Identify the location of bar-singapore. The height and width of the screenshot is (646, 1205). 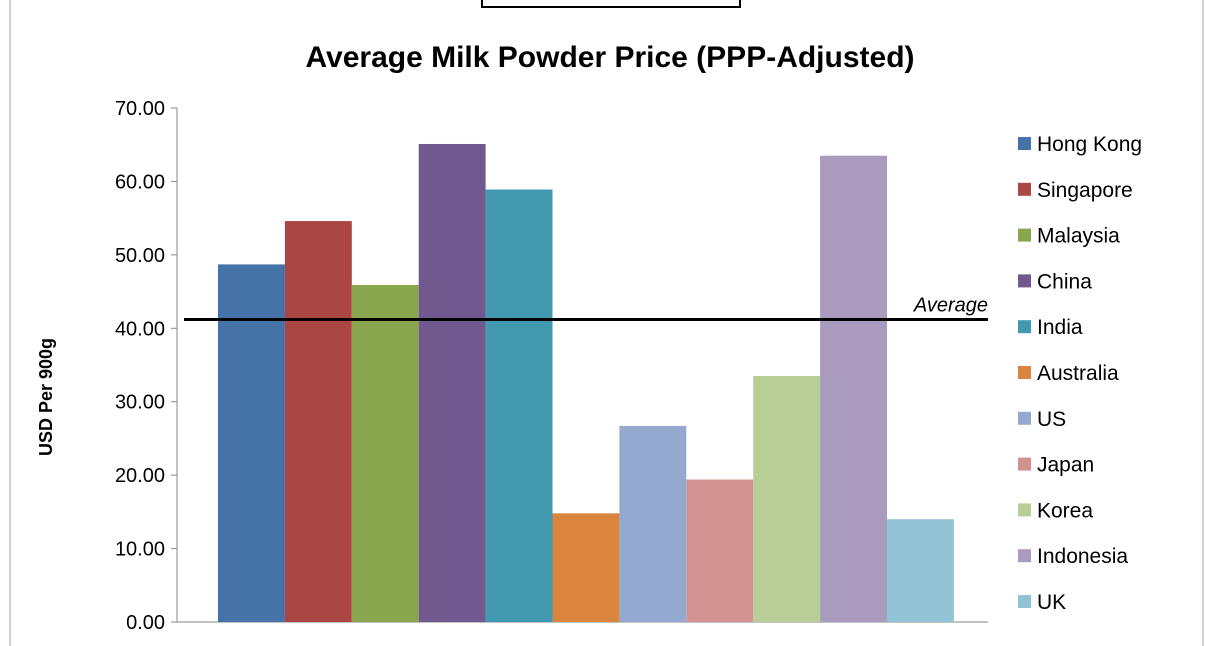
(318, 421).